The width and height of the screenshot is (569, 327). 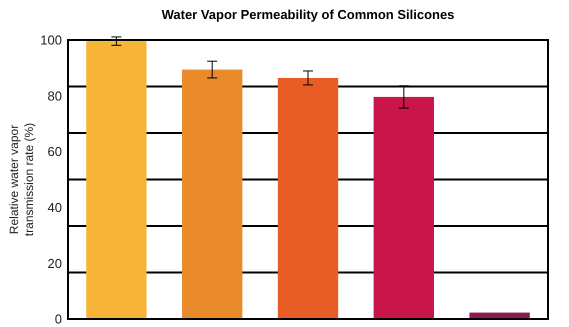 What do you see at coordinates (308, 14) in the screenshot?
I see `chart-title: Water Vapor Permeability of Common Silicones` at bounding box center [308, 14].